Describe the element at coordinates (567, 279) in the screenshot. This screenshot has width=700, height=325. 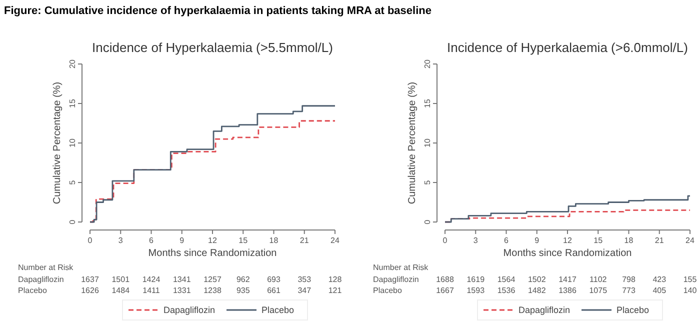
I see `text: 1417` at that location.